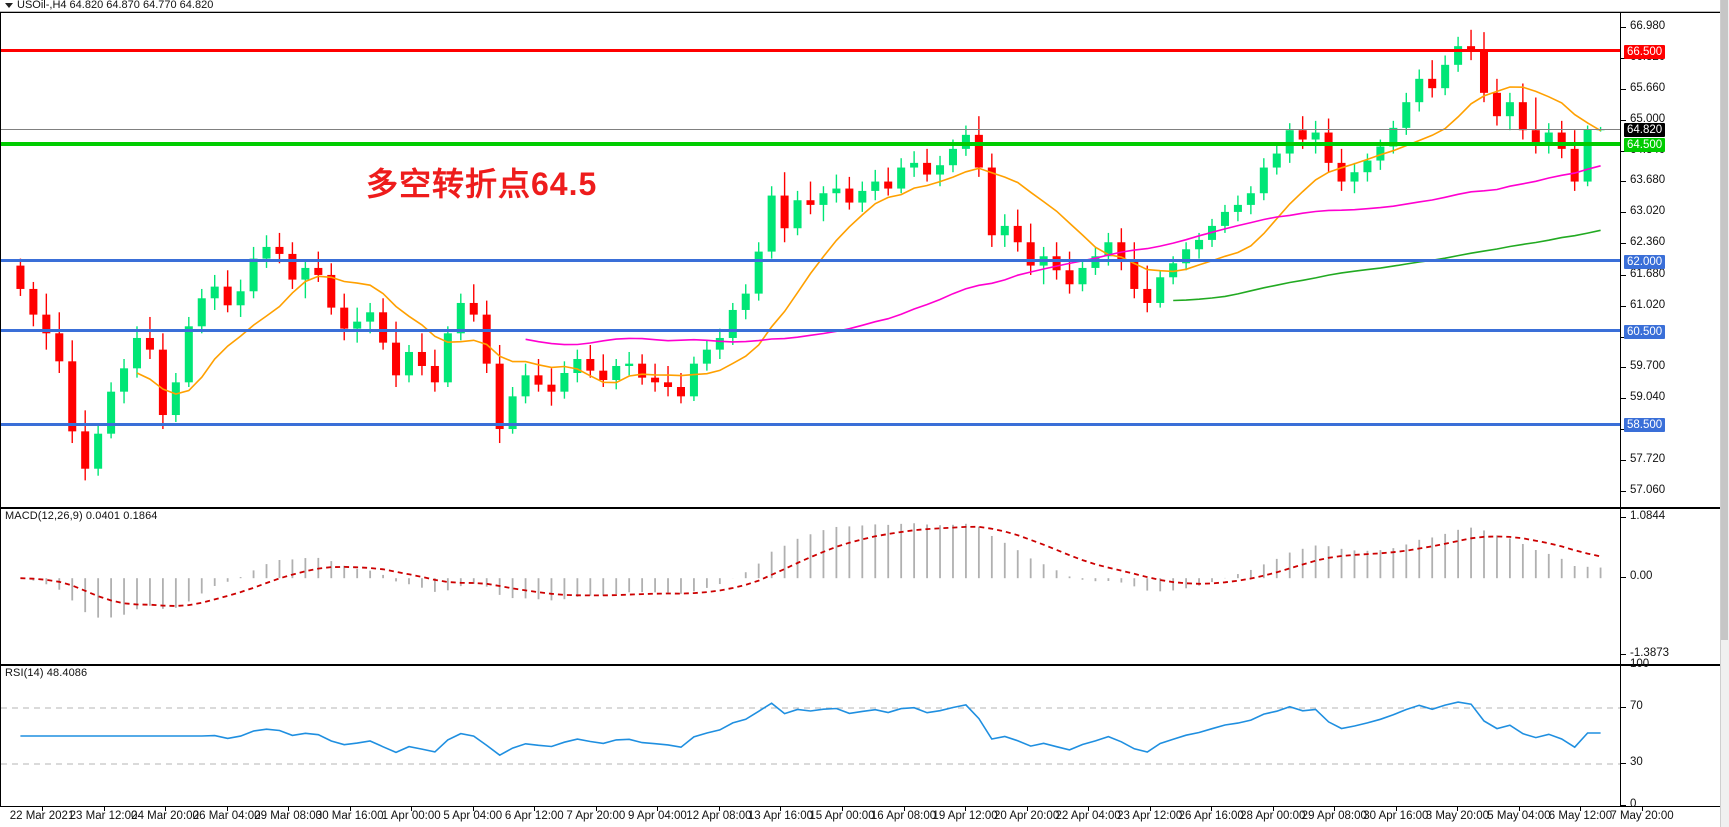 Image resolution: width=1729 pixels, height=827 pixels. I want to click on support-tag-58500: 58.500, so click(1645, 425).